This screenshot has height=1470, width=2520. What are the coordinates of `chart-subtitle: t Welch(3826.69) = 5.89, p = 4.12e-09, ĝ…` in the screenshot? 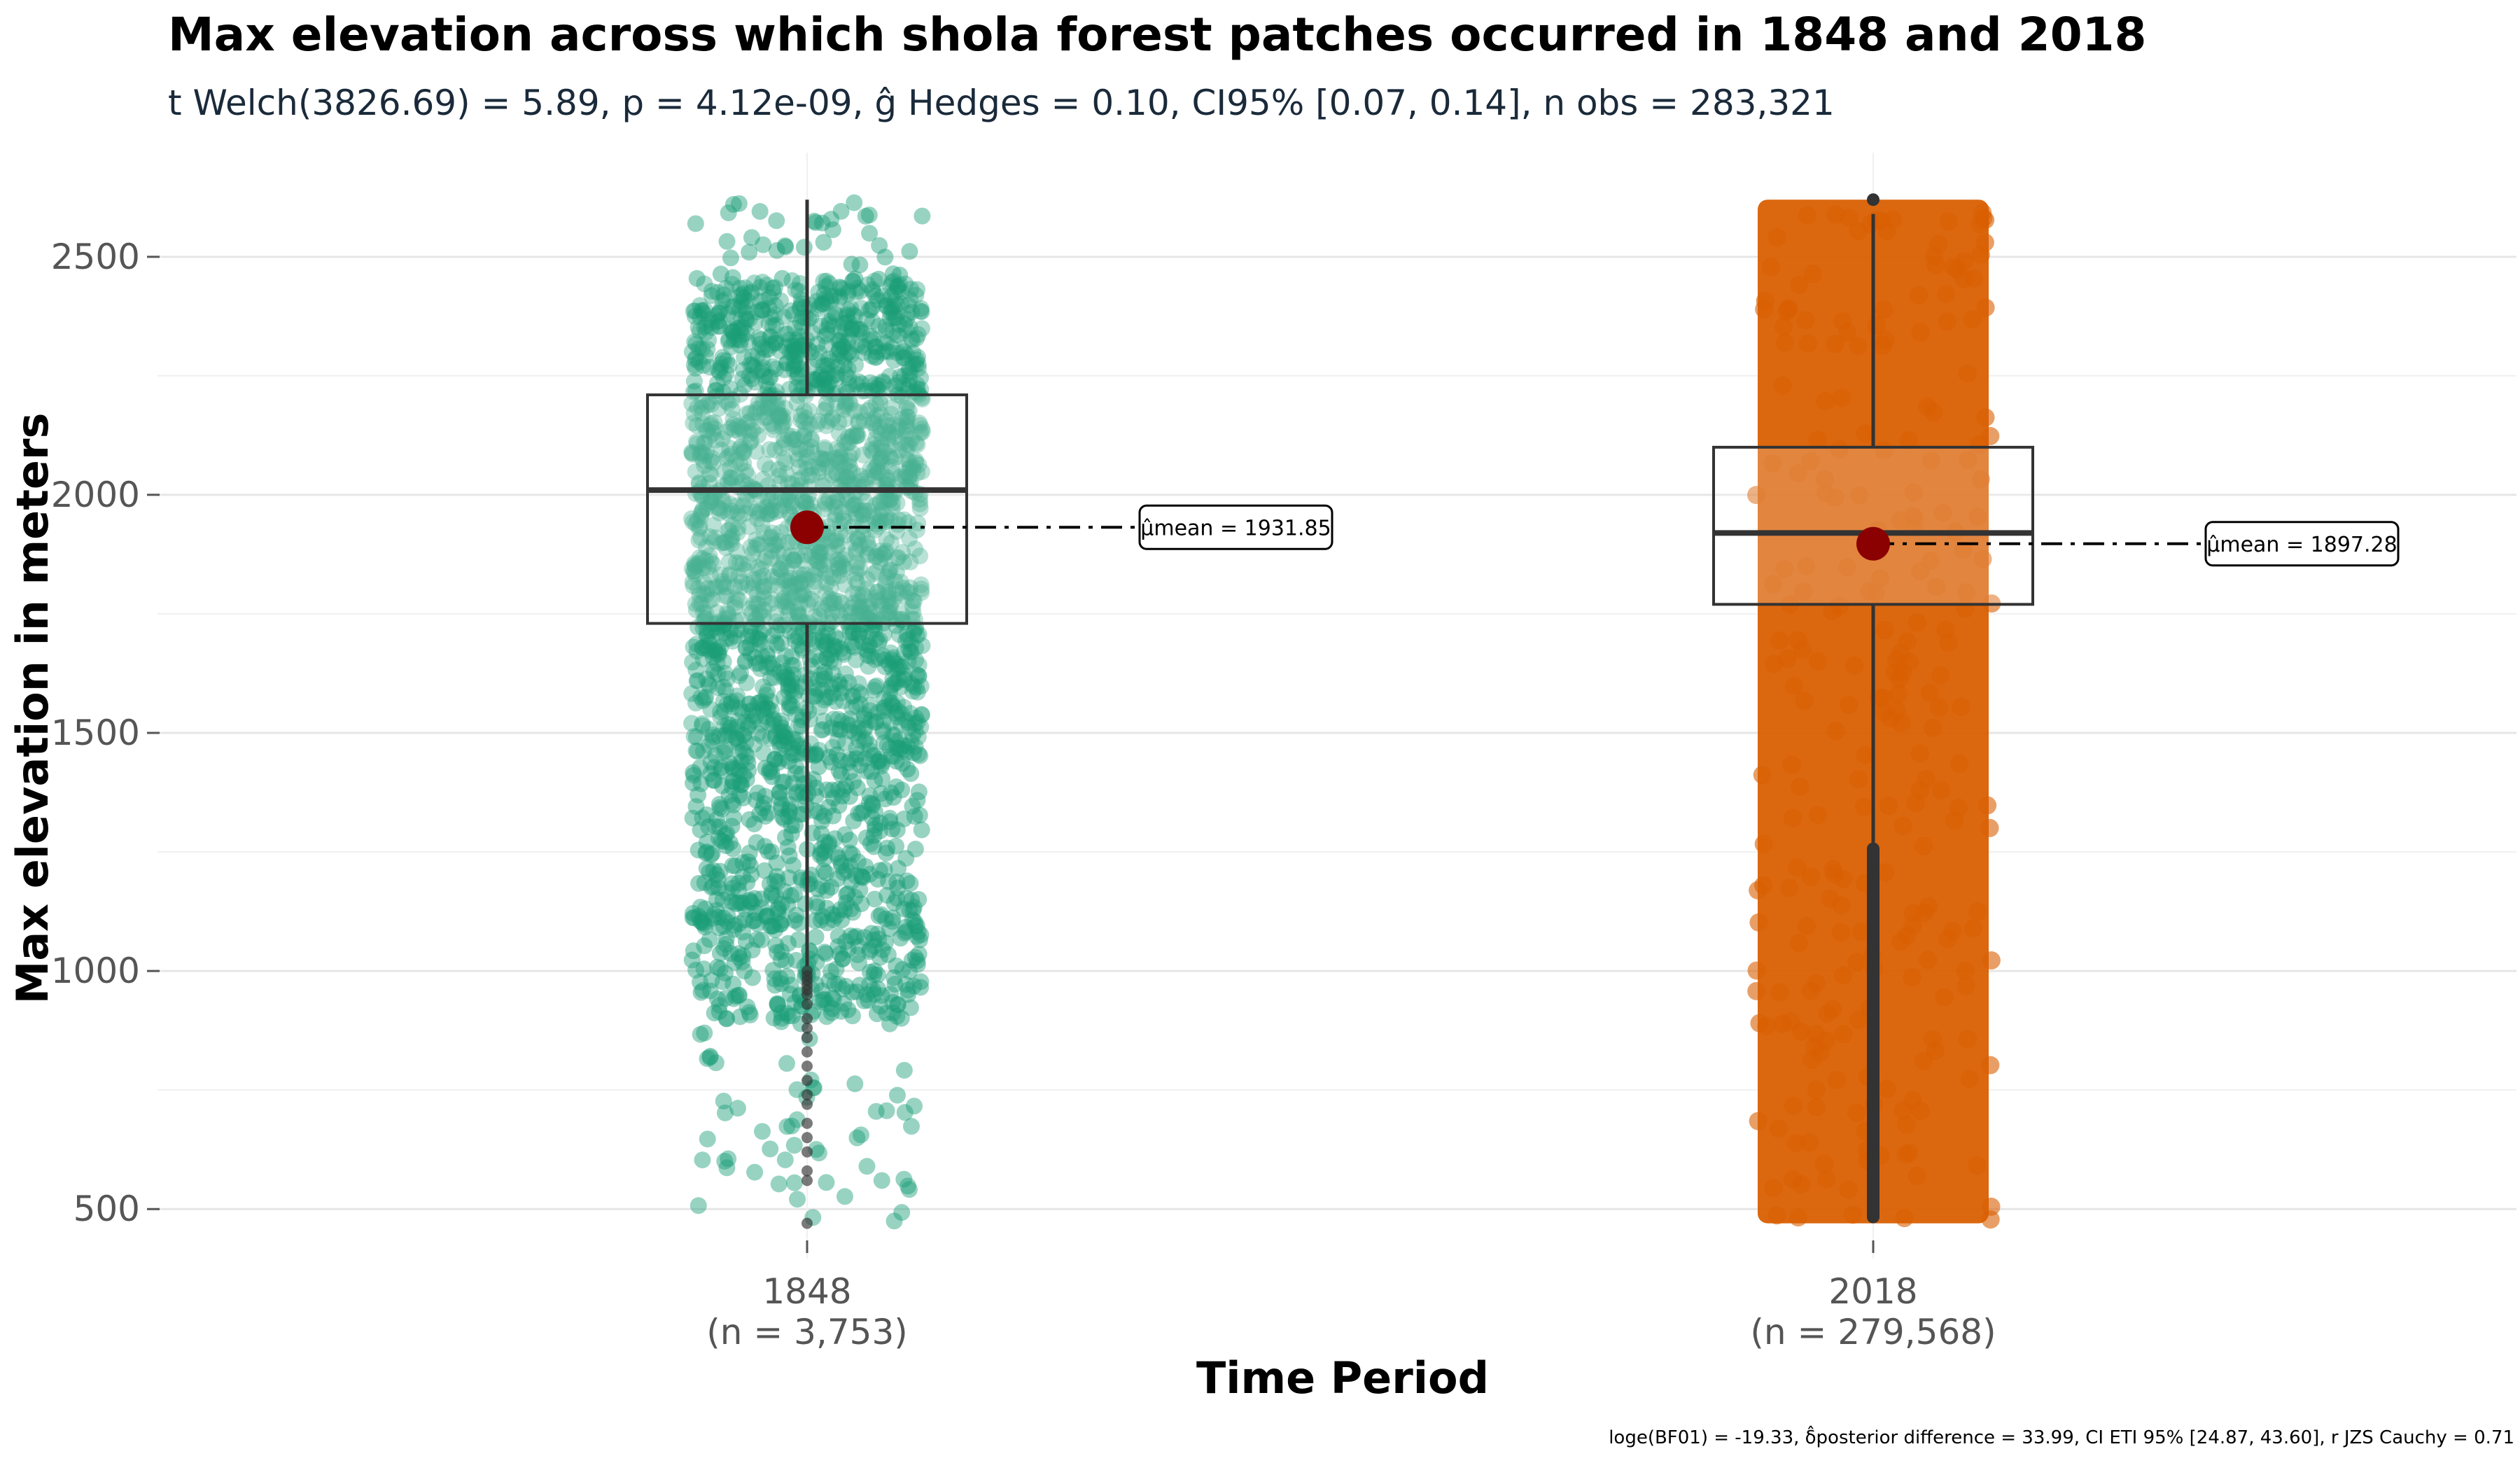 It's located at (1001, 103).